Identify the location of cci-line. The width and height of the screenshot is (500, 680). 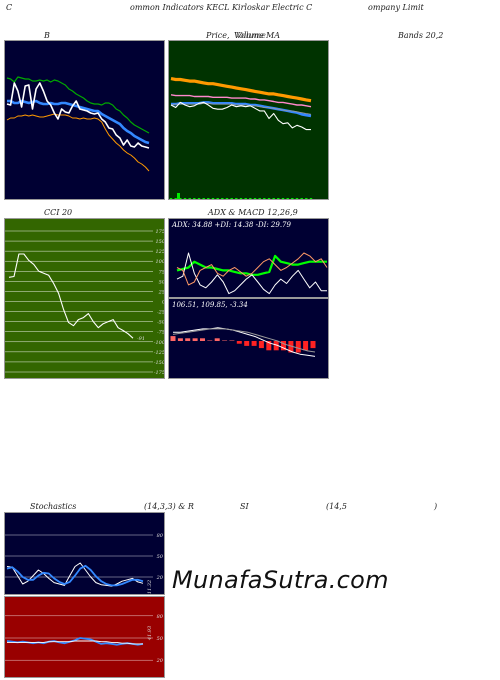
(71, 296).